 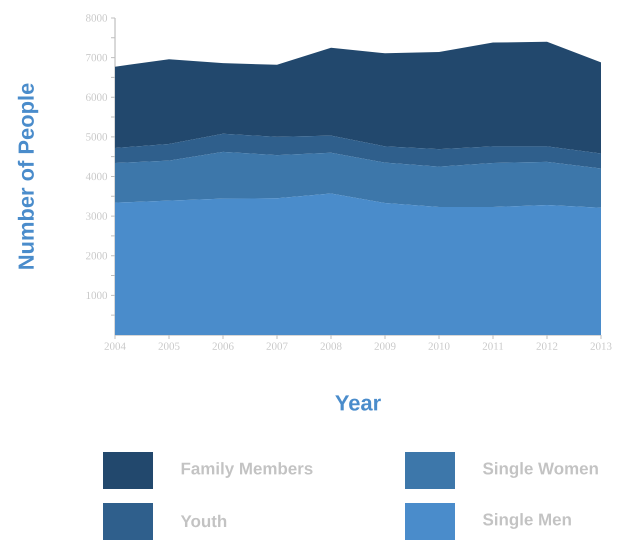 What do you see at coordinates (540, 470) in the screenshot?
I see `legend-label: Single Women` at bounding box center [540, 470].